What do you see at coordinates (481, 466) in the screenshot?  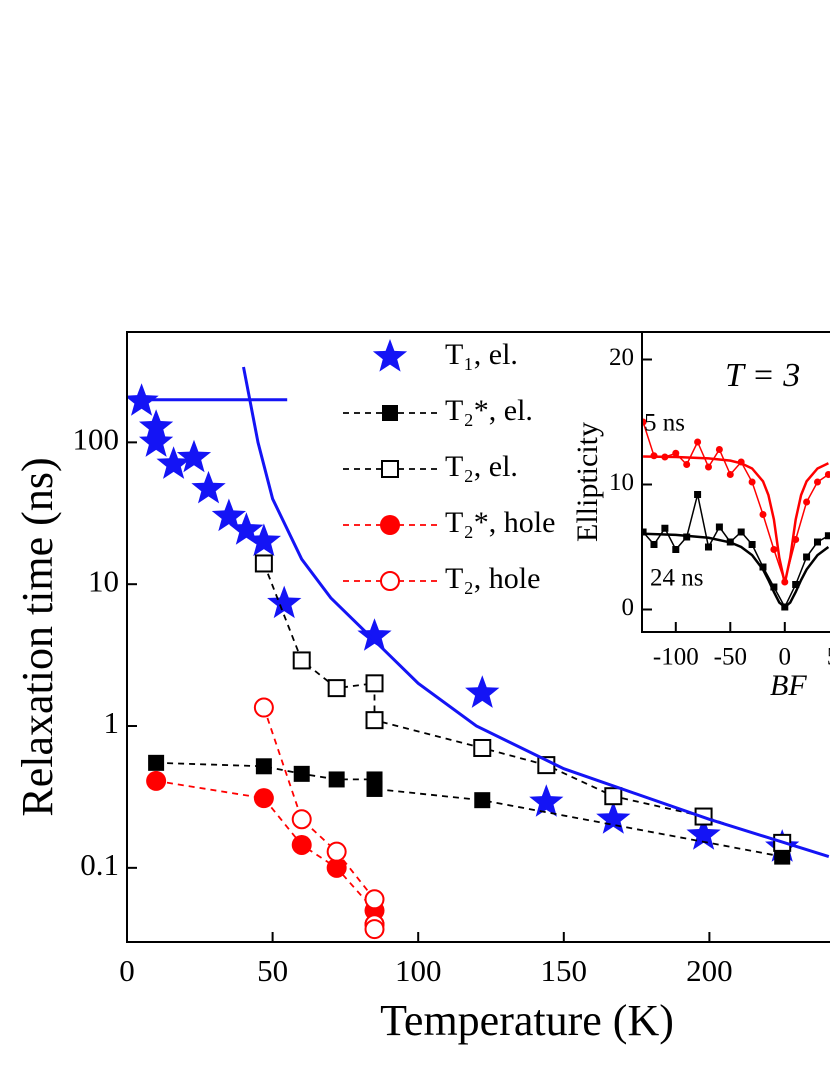 I see `legend-label: T₂, el.` at bounding box center [481, 466].